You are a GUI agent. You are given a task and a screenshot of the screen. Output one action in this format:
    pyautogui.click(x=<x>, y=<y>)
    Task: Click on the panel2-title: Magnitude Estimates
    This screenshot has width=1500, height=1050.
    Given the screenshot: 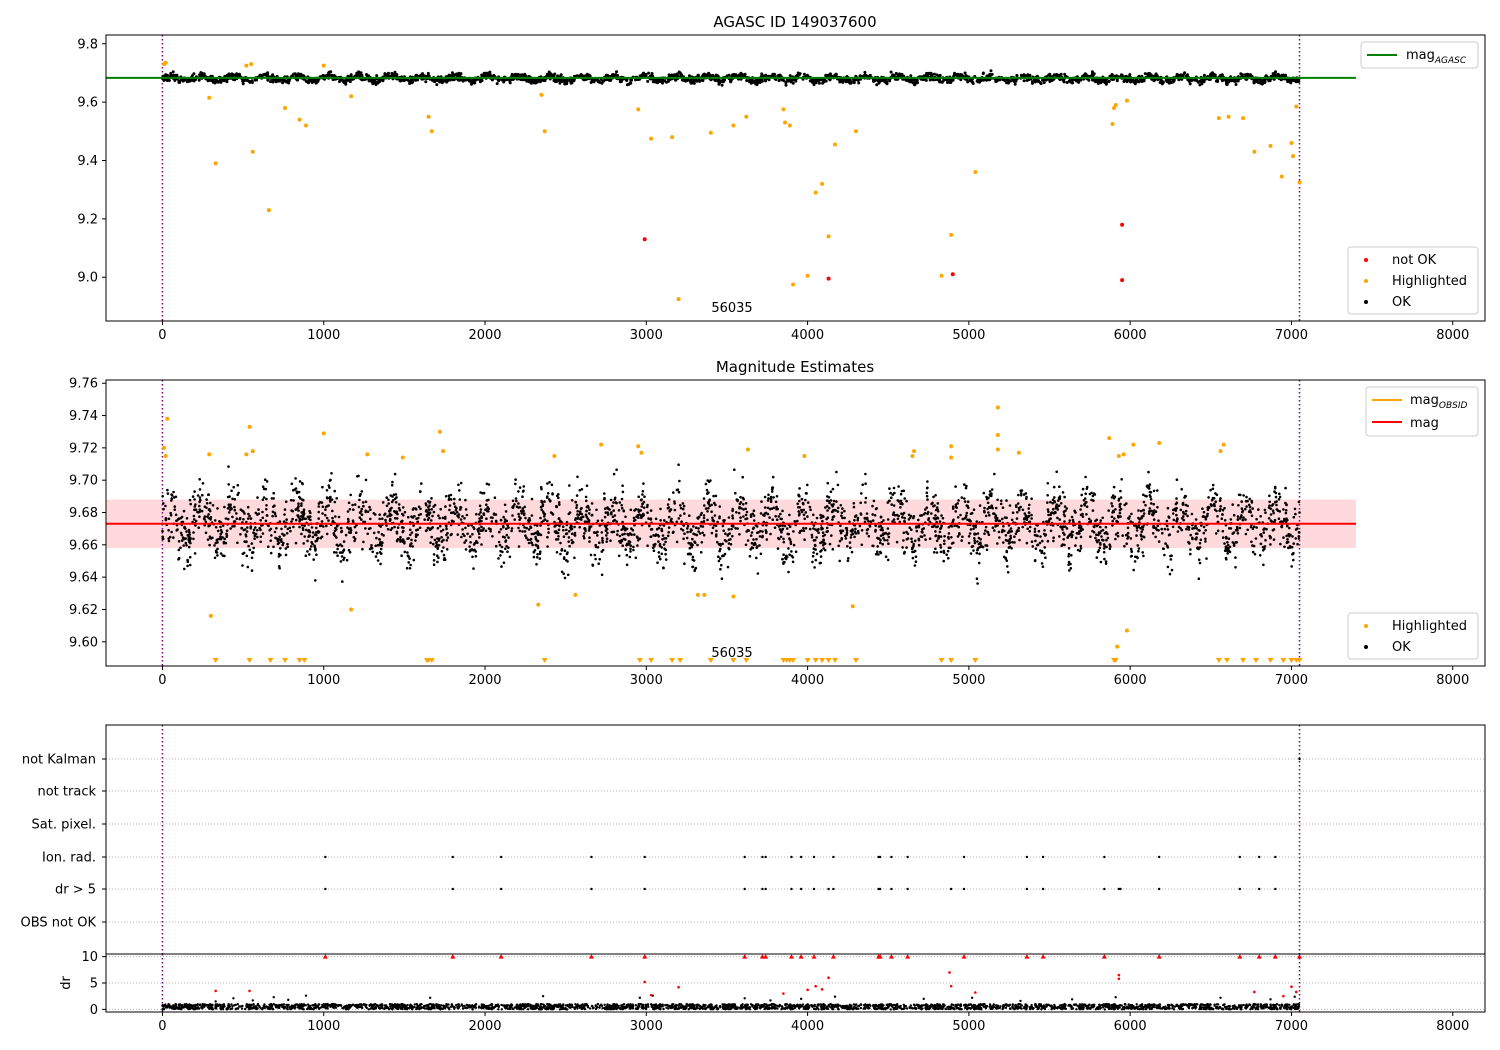 What is the action you would take?
    pyautogui.click(x=795, y=367)
    